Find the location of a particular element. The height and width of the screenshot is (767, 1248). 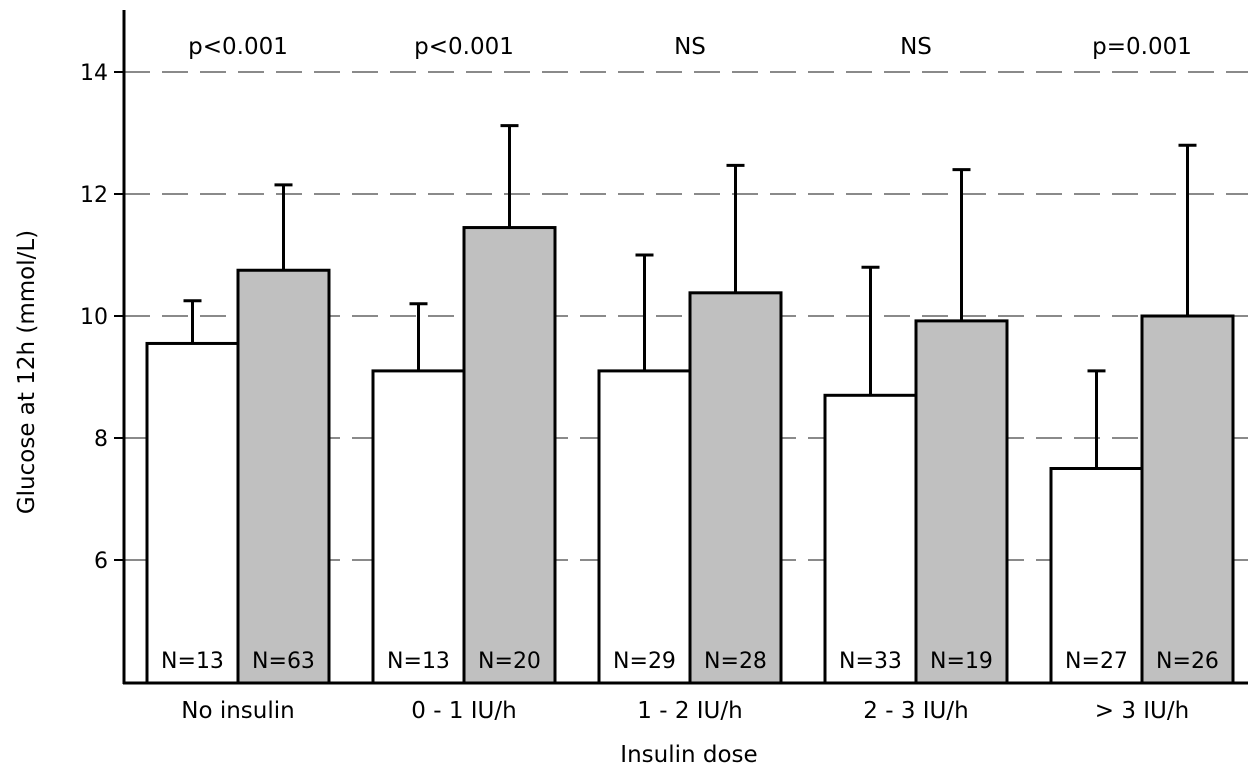

y-tick-label: 6 is located at coordinates (101, 561).